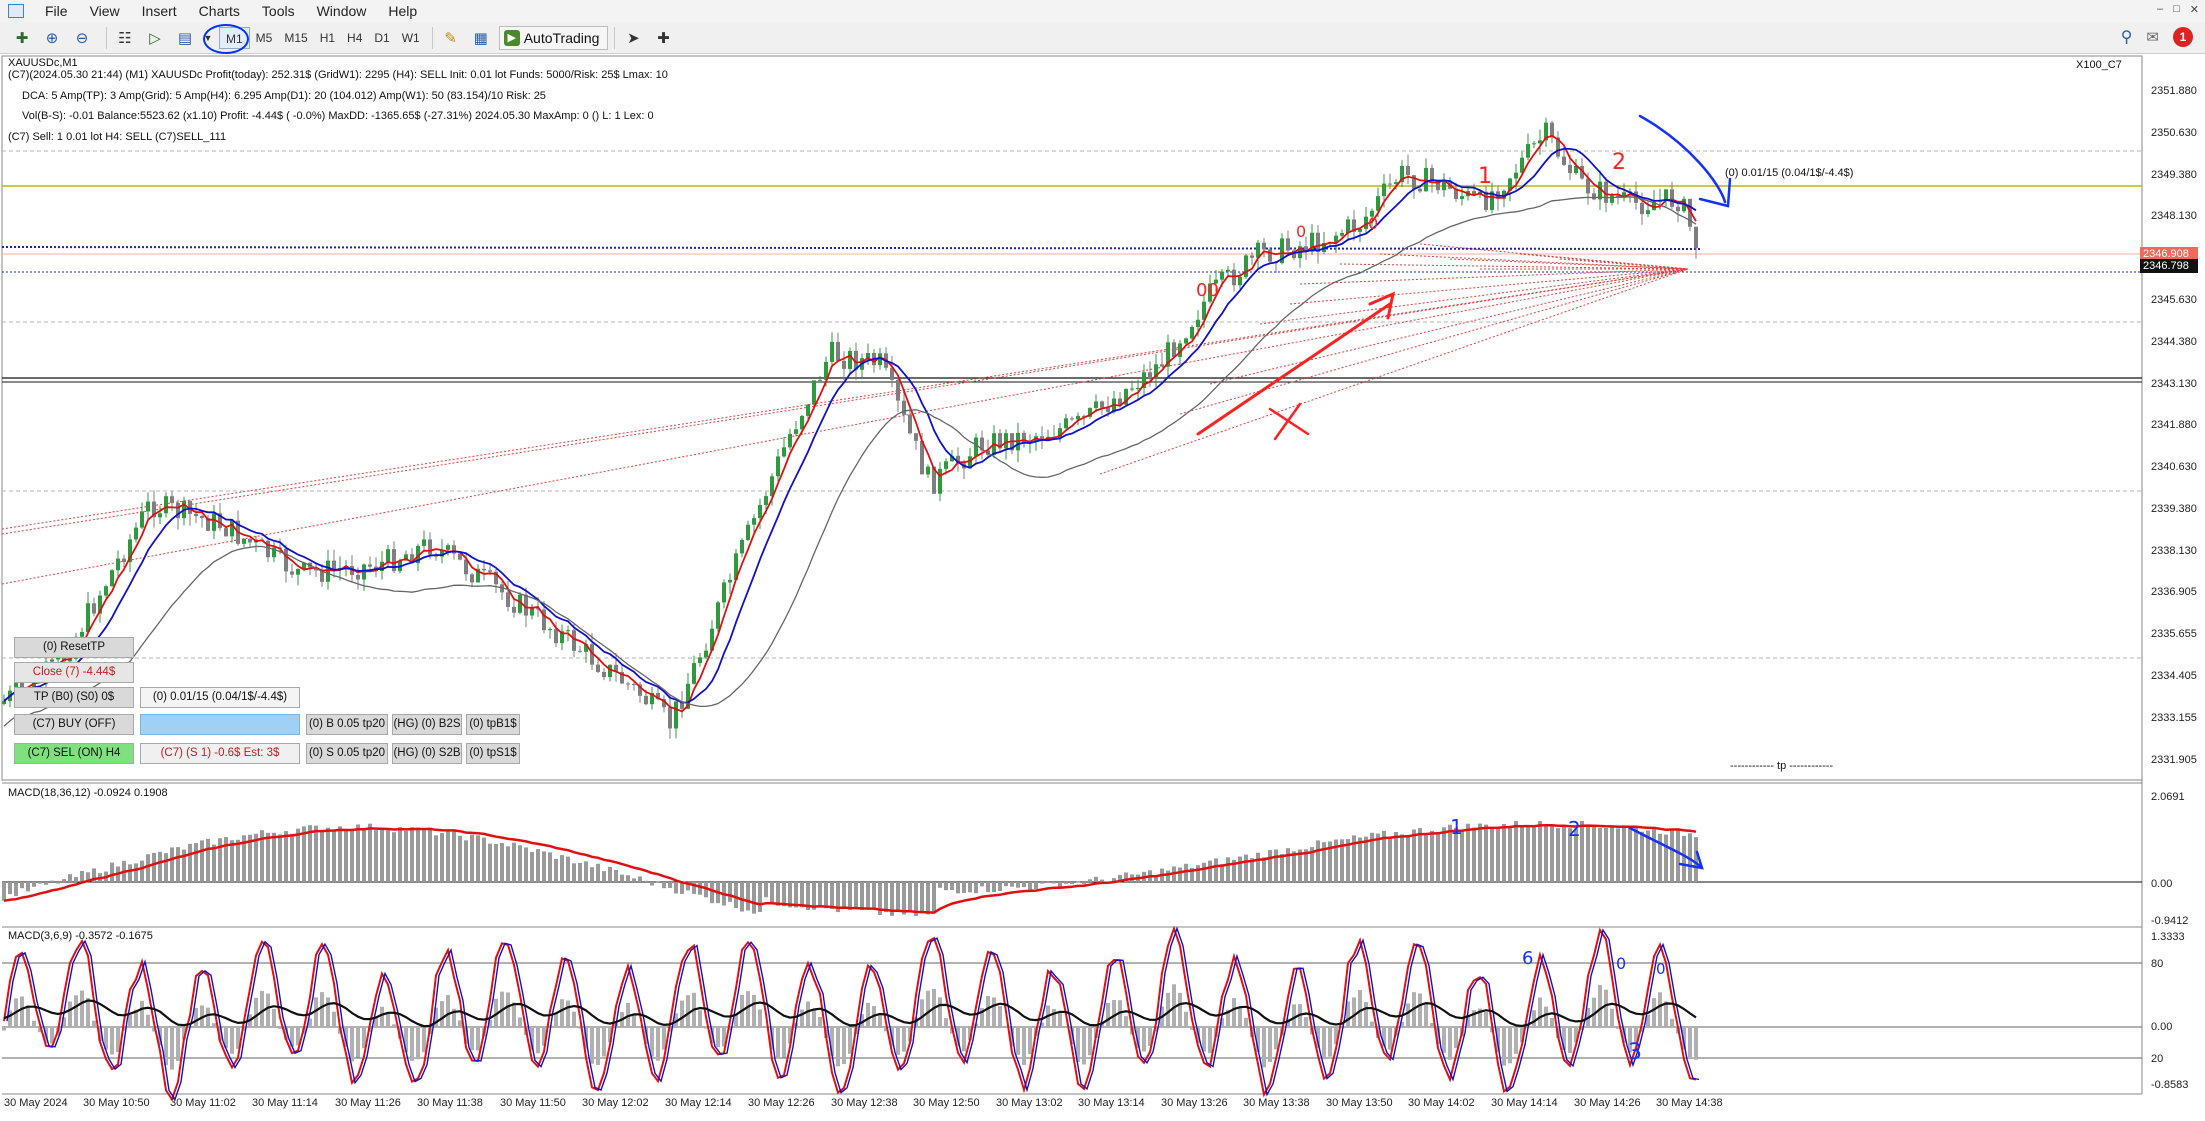 The width and height of the screenshot is (2205, 1121). I want to click on autotrading-button: ▶ AutoTrading, so click(553, 37).